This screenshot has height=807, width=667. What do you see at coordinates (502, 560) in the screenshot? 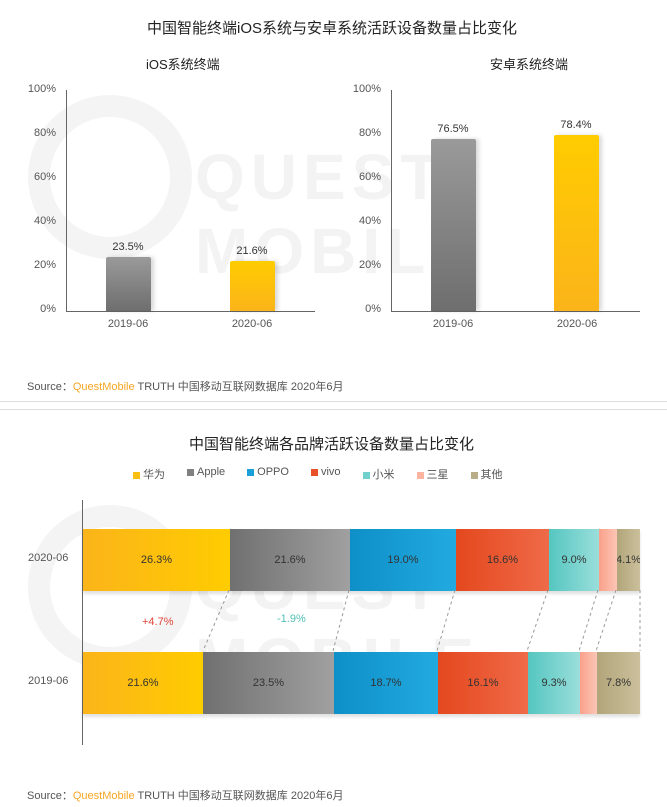
I see `seg-vivo-2020: 16.6%` at bounding box center [502, 560].